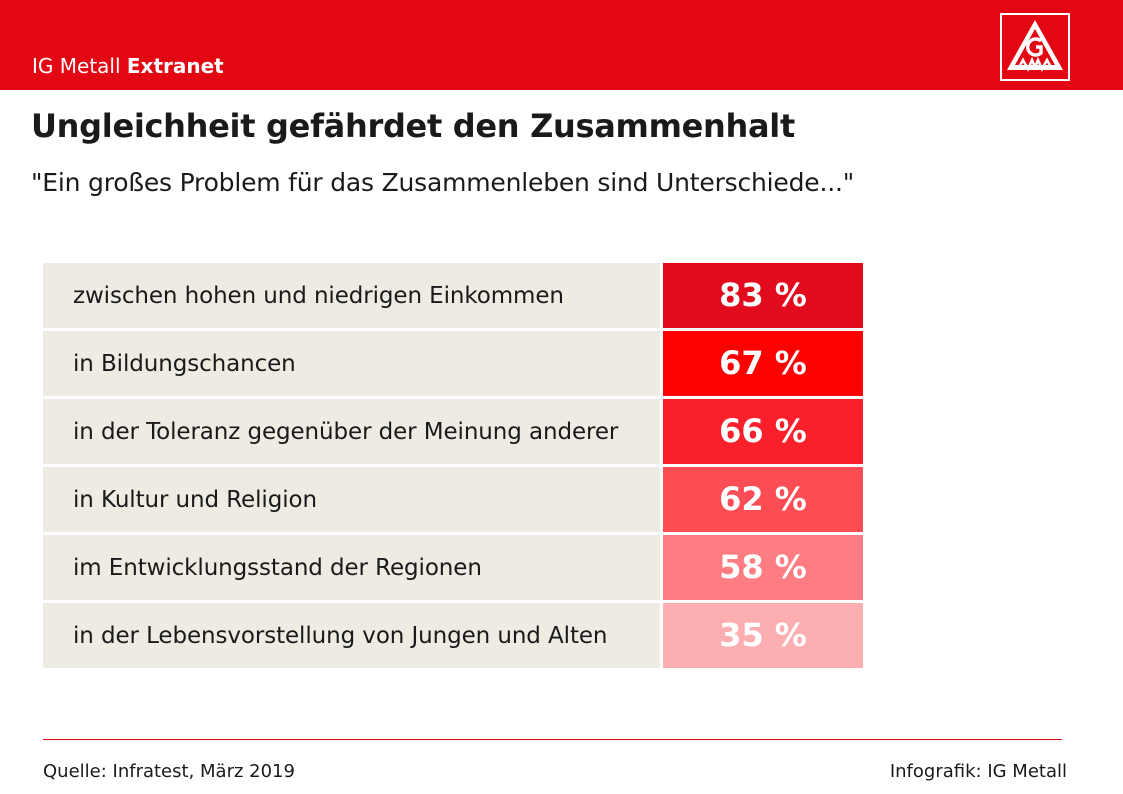  What do you see at coordinates (552, 739) in the screenshot?
I see `footer-divider` at bounding box center [552, 739].